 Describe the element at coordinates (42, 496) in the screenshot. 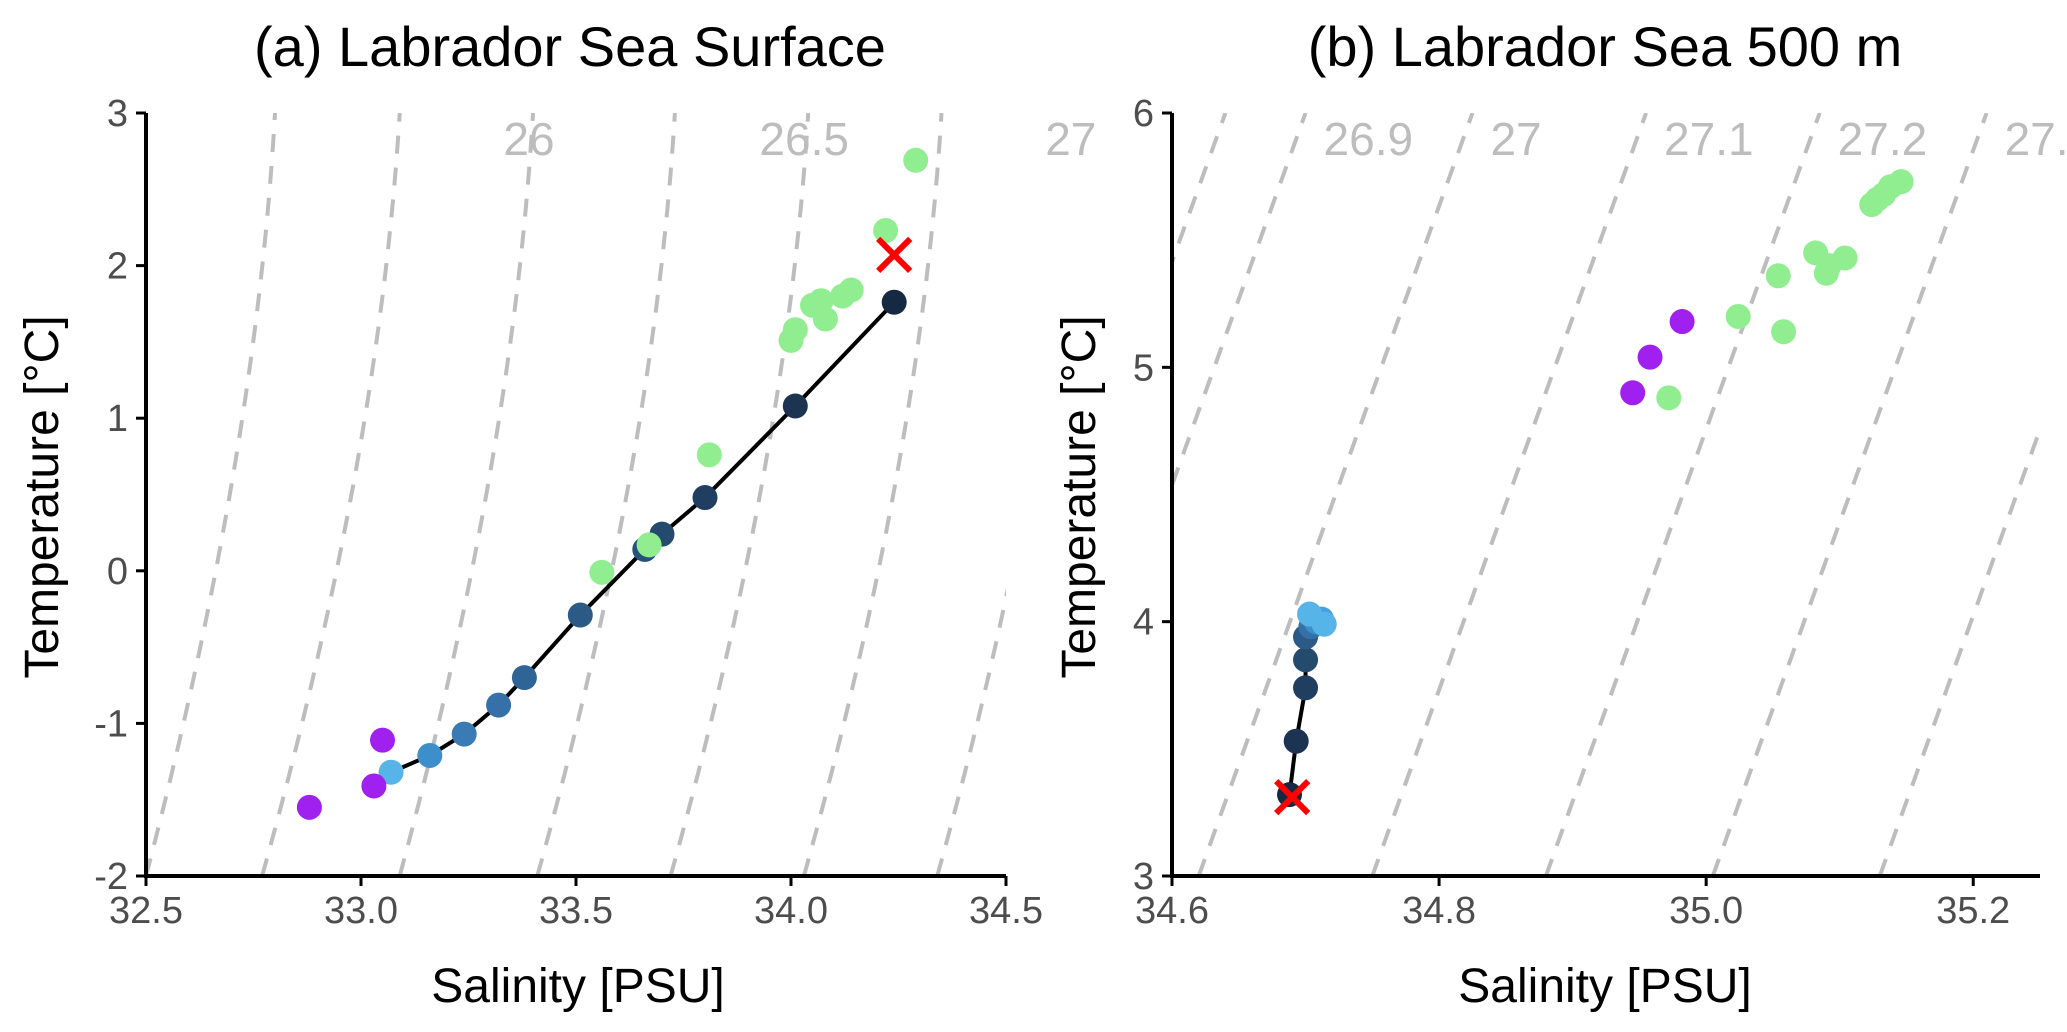

I see `panel-a-y-axis-label: Temperature [°C]` at that location.